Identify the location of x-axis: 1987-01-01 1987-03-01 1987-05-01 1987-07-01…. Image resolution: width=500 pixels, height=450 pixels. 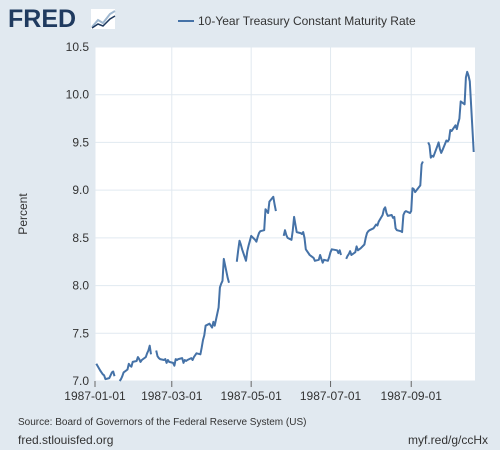
(253, 392).